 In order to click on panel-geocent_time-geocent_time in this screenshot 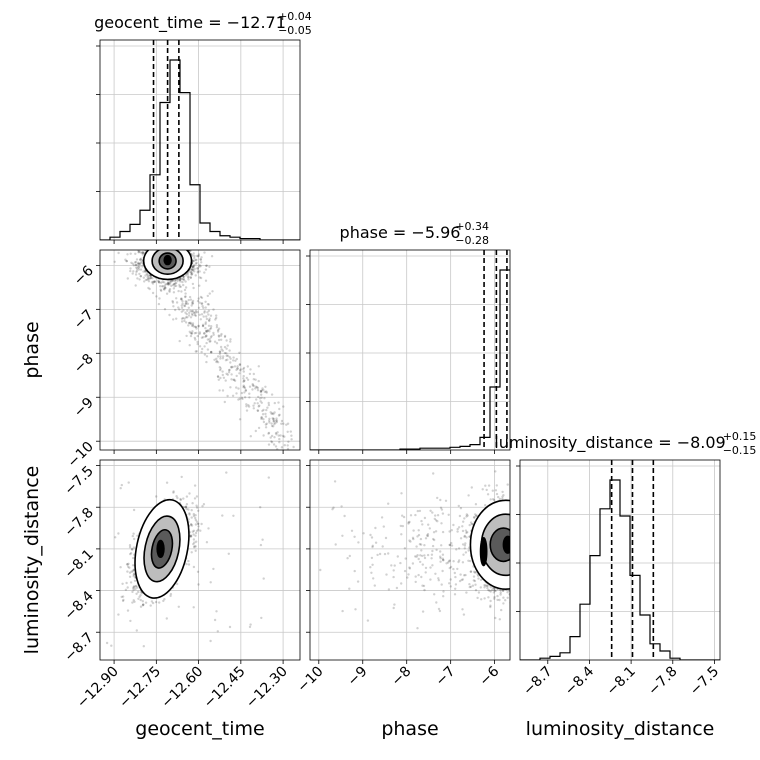, I will do `click(198, 141)`.